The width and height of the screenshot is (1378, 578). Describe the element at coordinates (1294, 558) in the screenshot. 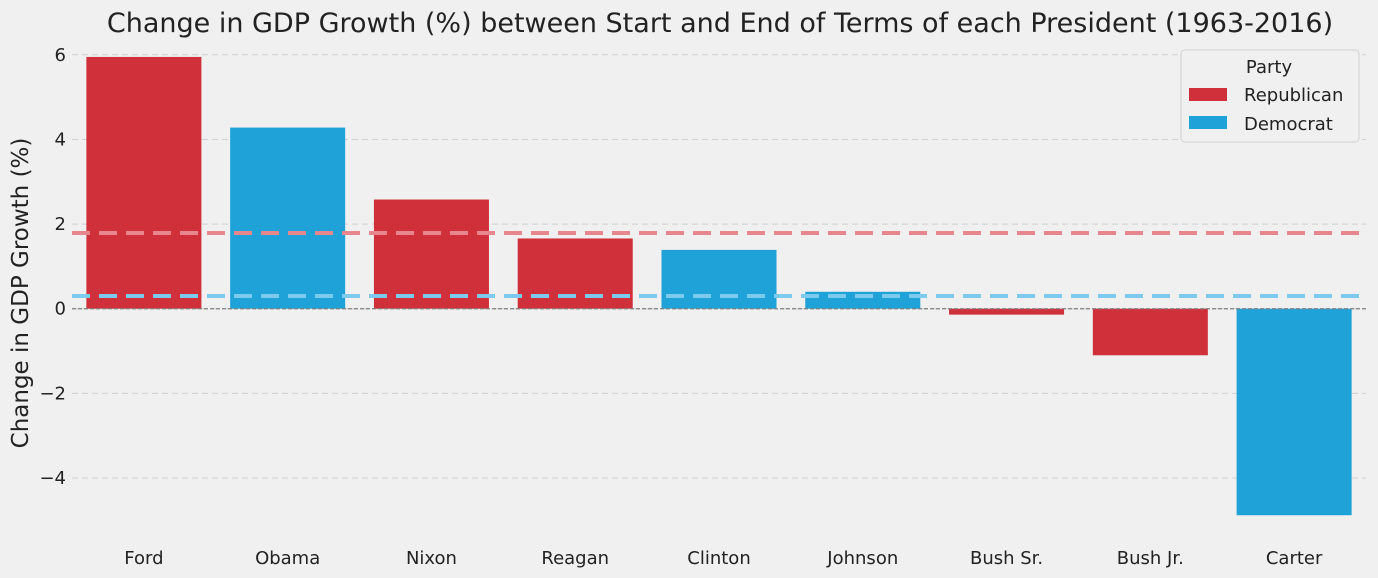

I see `x-tick-label: Carter` at that location.